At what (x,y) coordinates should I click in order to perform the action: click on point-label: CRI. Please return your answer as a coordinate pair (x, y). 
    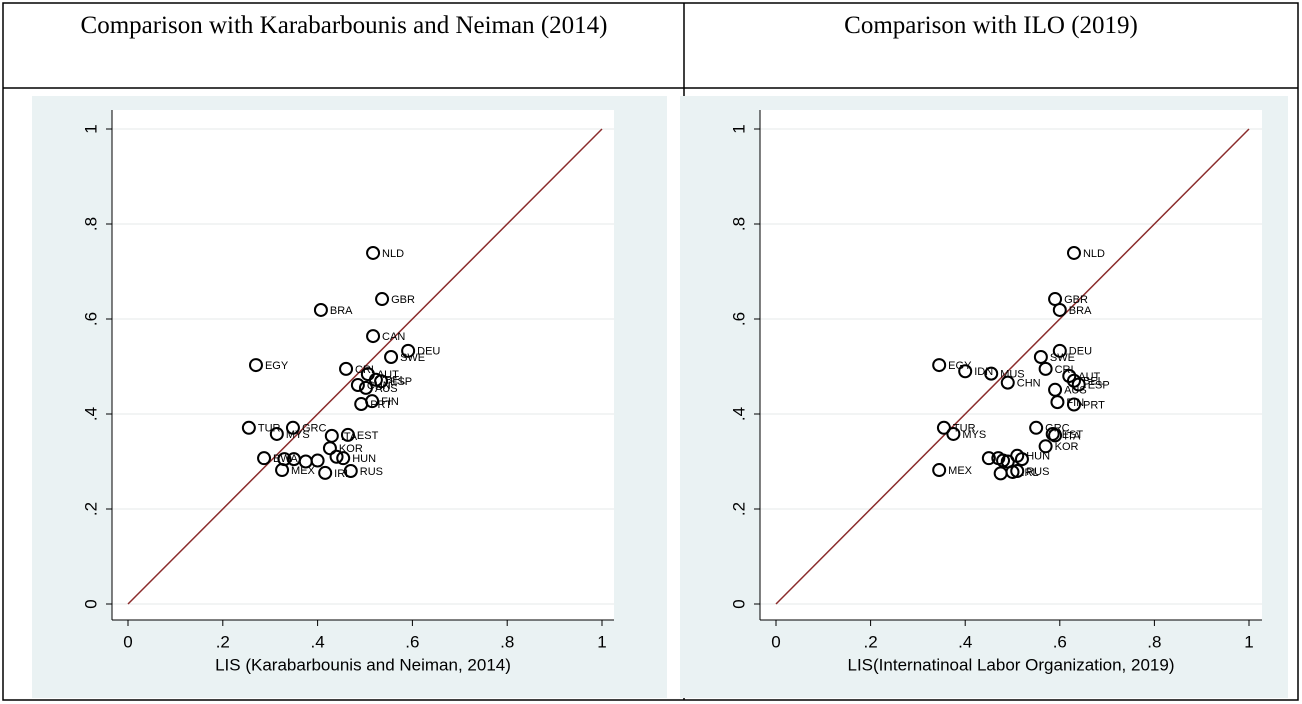
    Looking at the image, I should click on (1064, 370).